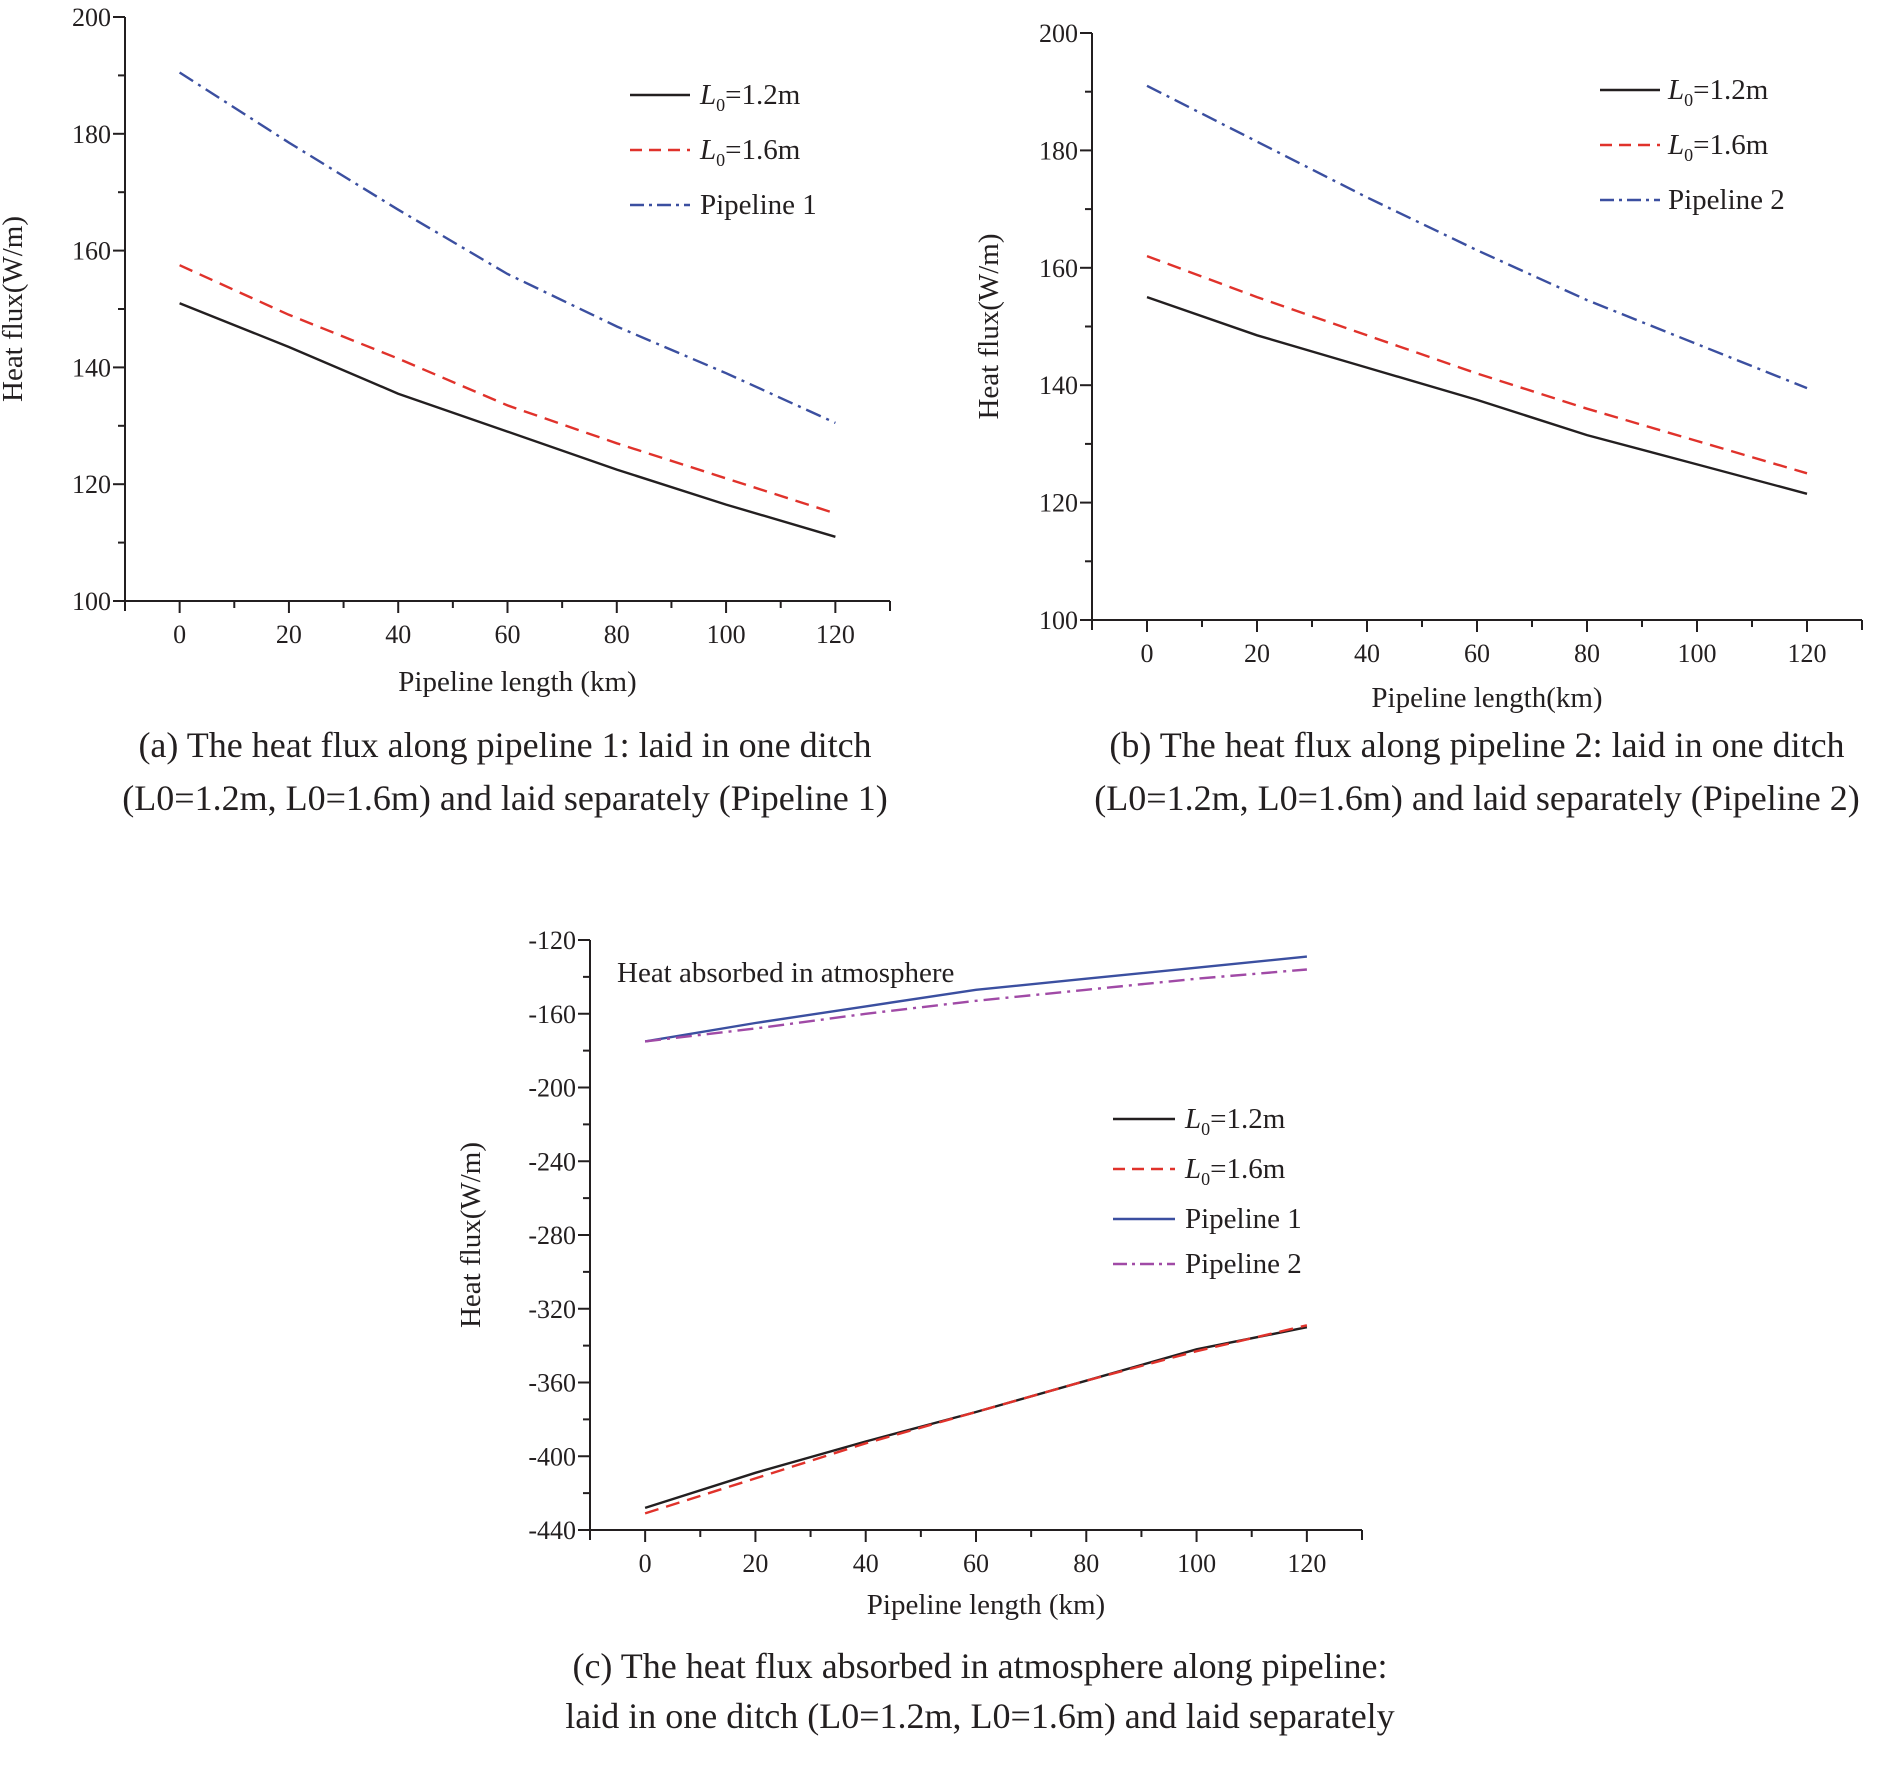 This screenshot has height=1773, width=1900. I want to click on y-tick-label: -160, so click(552, 1014).